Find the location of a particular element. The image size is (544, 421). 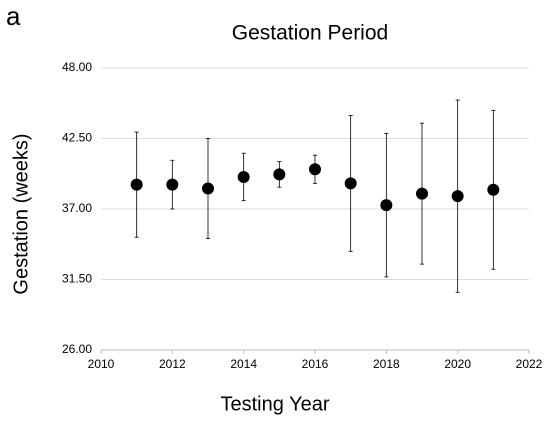

x-tick-label: 2012 is located at coordinates (172, 364).